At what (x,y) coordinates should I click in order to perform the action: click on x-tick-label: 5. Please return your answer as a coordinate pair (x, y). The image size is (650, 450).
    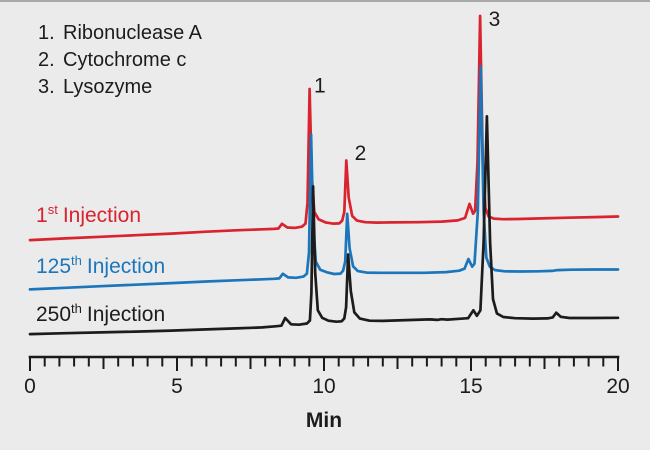
    Looking at the image, I should click on (177, 386).